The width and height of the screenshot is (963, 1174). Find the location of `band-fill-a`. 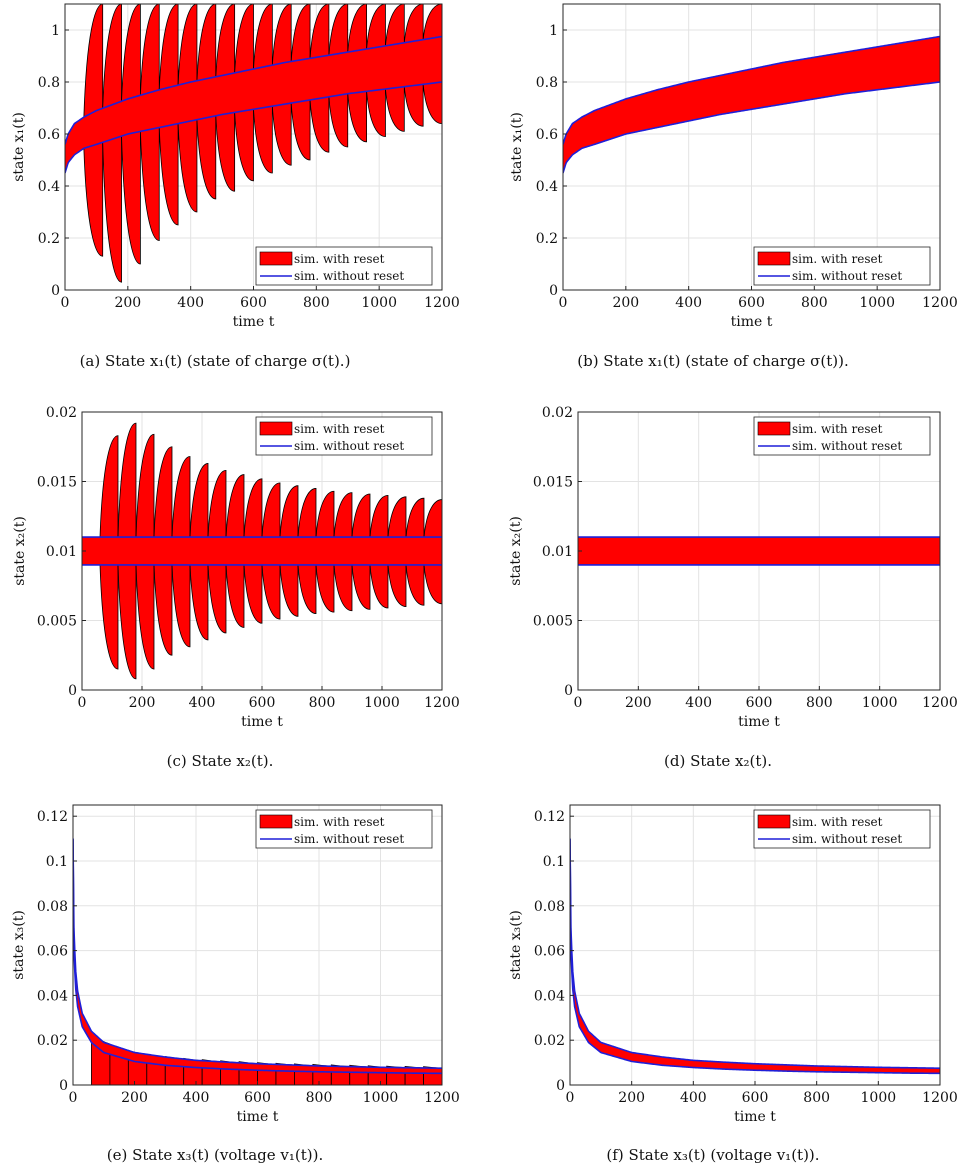

band-fill-a is located at coordinates (253, 104).